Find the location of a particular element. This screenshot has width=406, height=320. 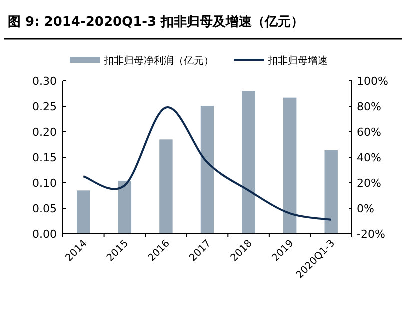

y2-tick-label: 0% is located at coordinates (365, 209).